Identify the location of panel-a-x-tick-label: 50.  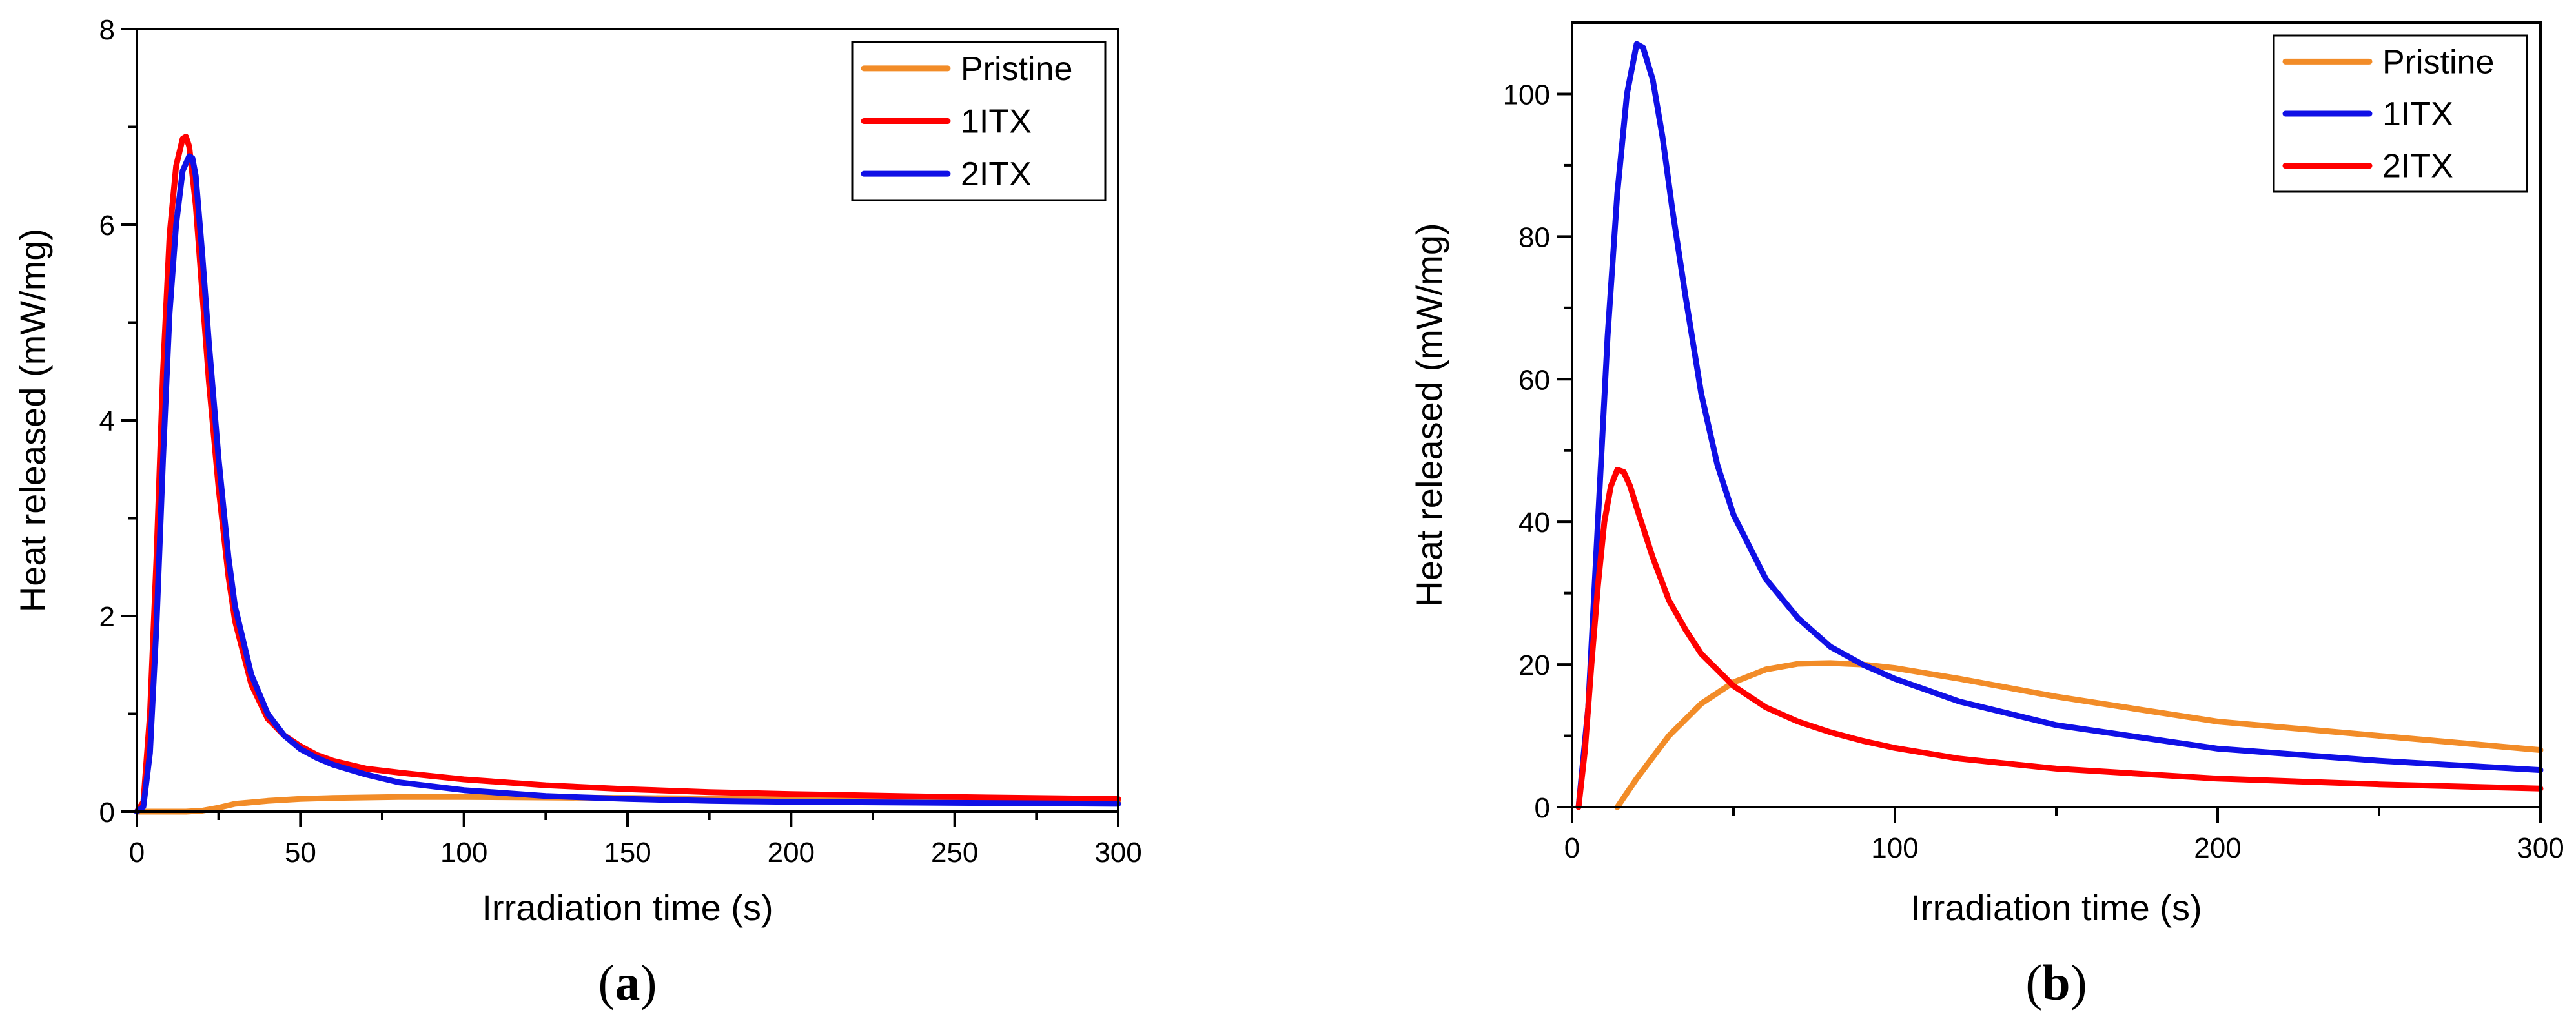
(301, 852).